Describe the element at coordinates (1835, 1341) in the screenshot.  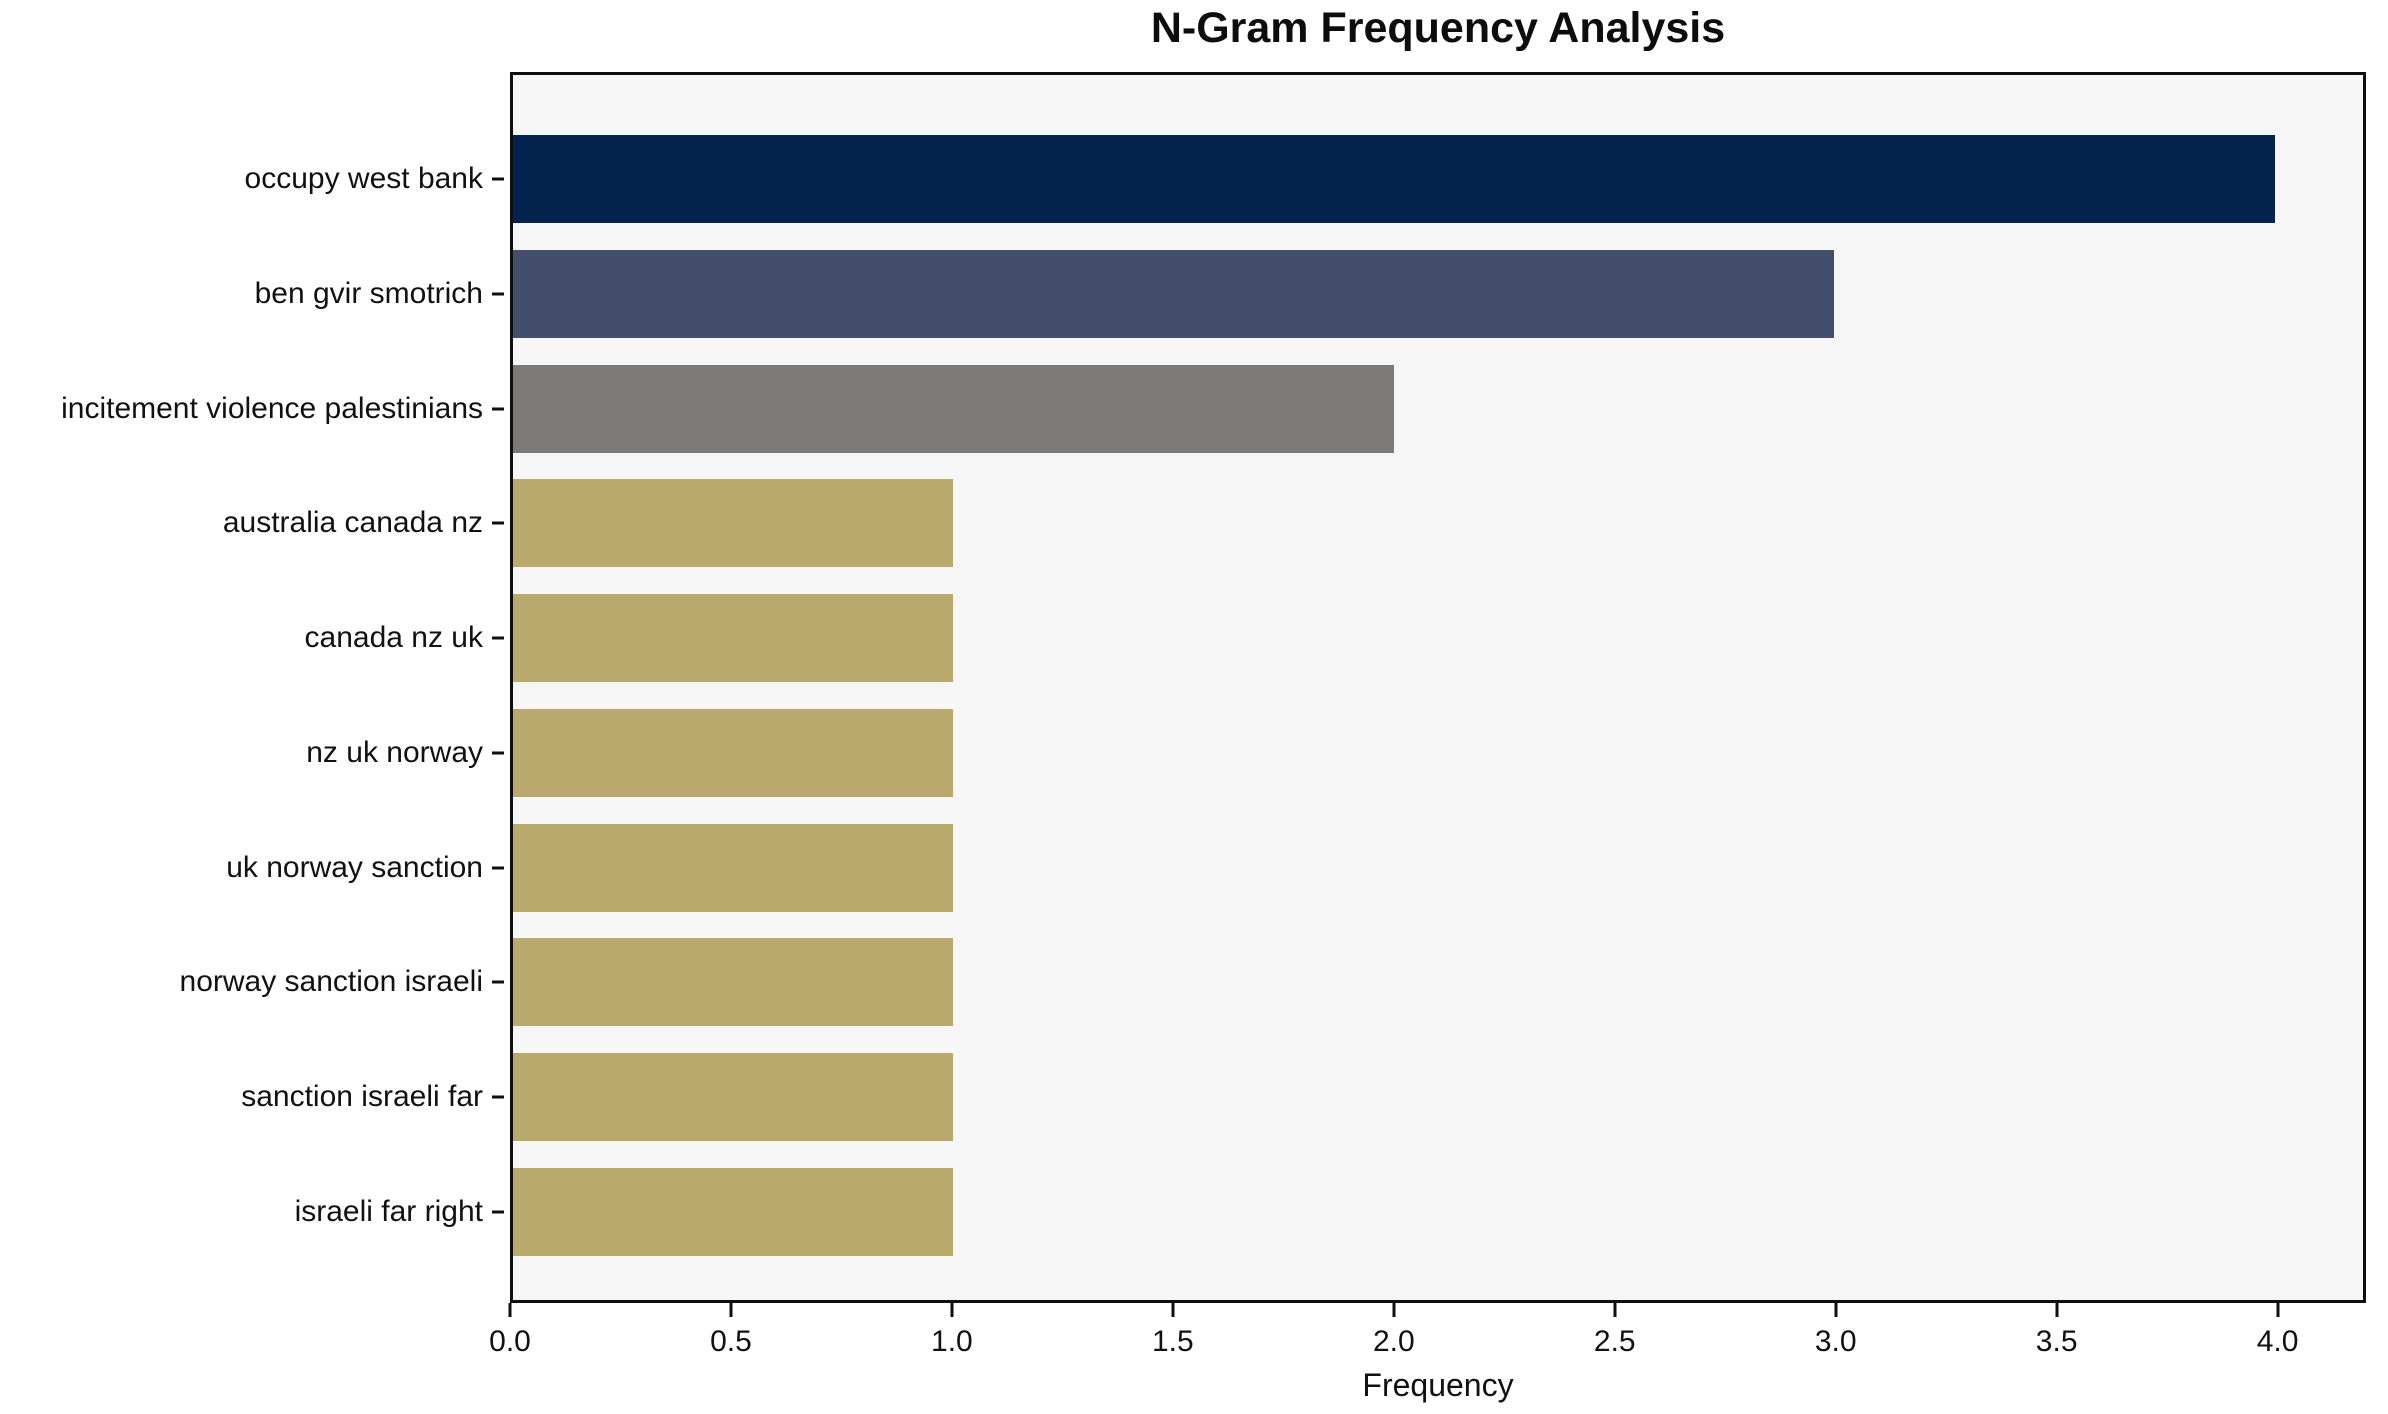
I see `x-tick-label: 3.0` at that location.